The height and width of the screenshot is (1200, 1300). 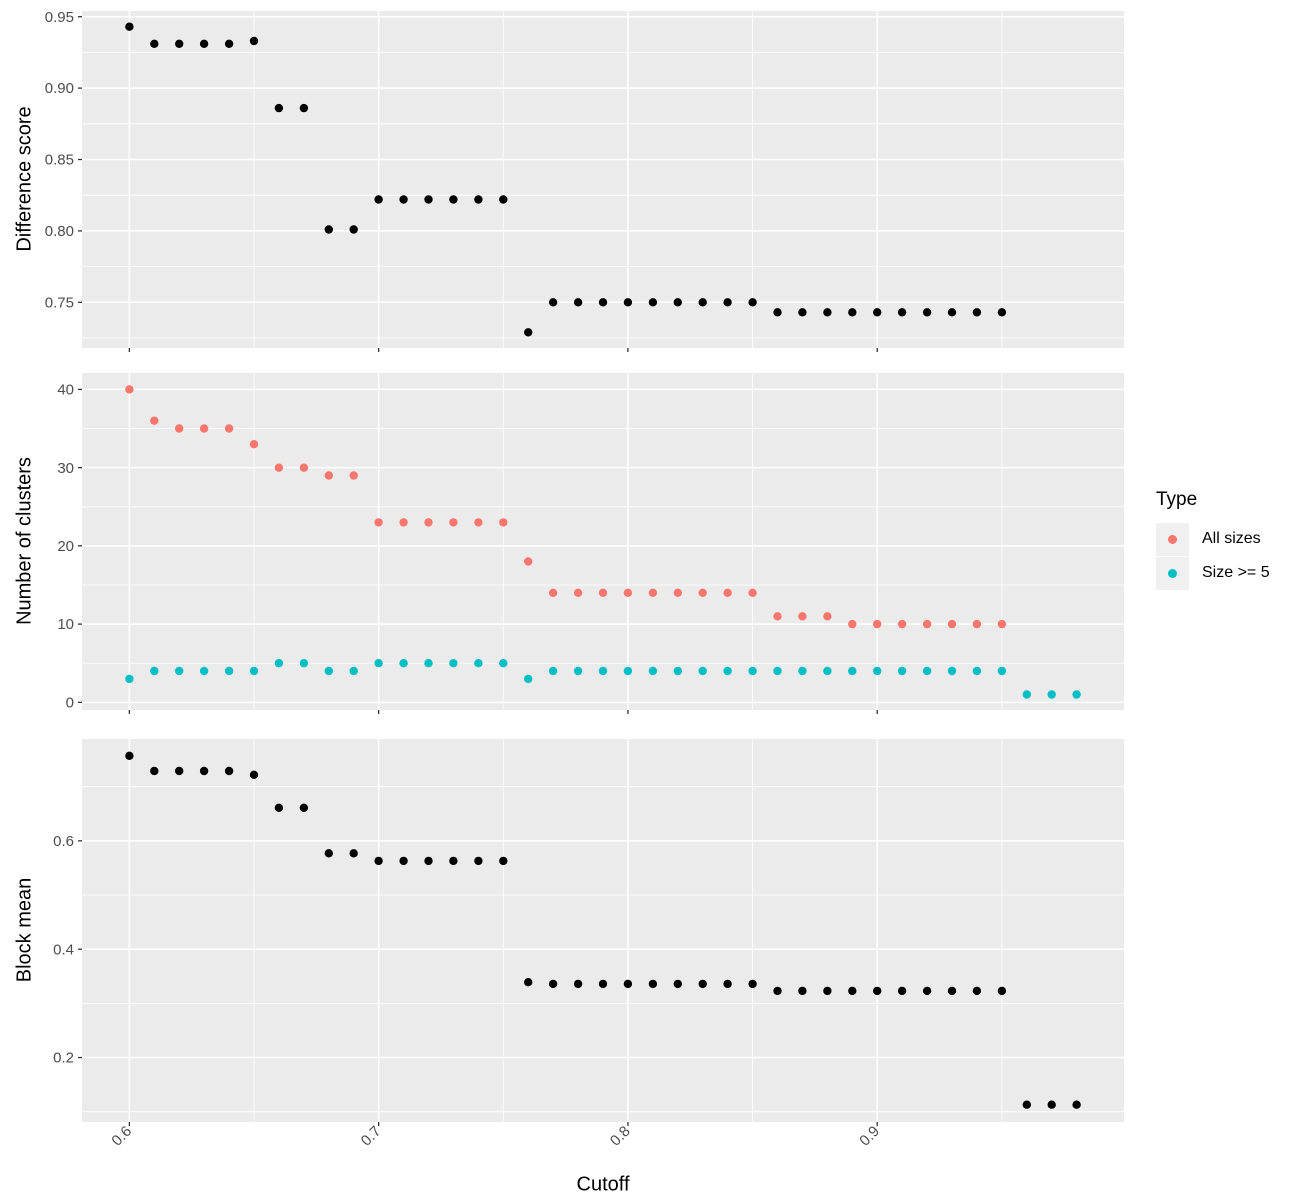 What do you see at coordinates (1236, 572) in the screenshot?
I see `legend-label: Size >= 5` at bounding box center [1236, 572].